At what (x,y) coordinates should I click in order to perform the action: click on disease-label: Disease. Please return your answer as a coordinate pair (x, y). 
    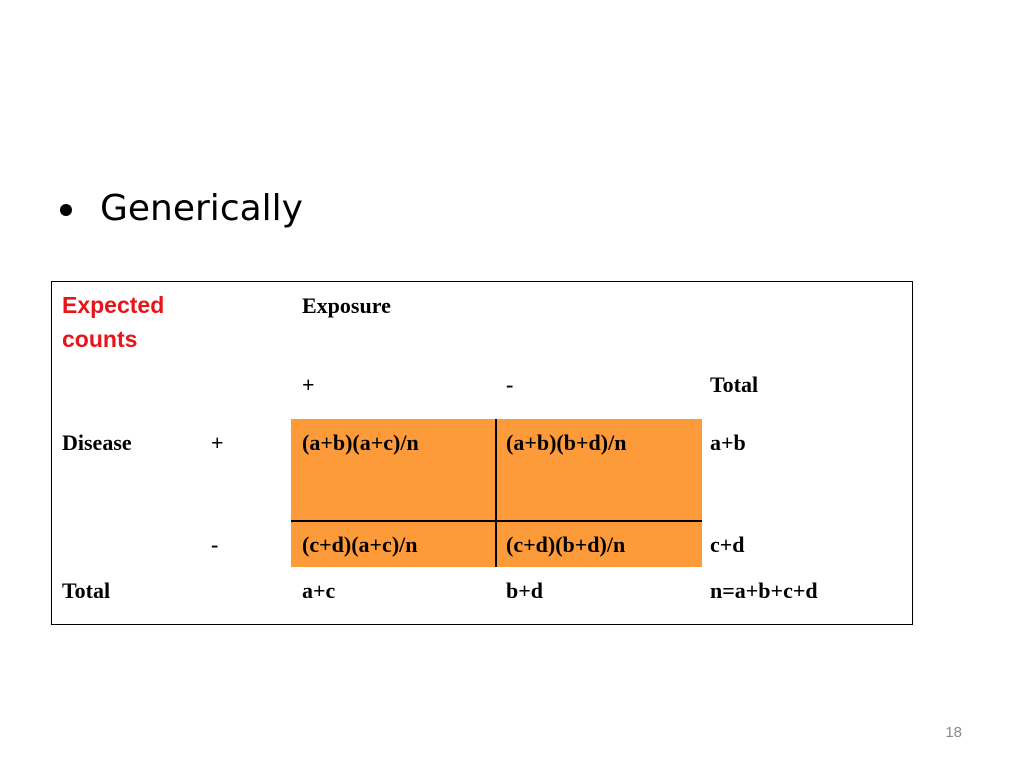
    Looking at the image, I should click on (97, 442).